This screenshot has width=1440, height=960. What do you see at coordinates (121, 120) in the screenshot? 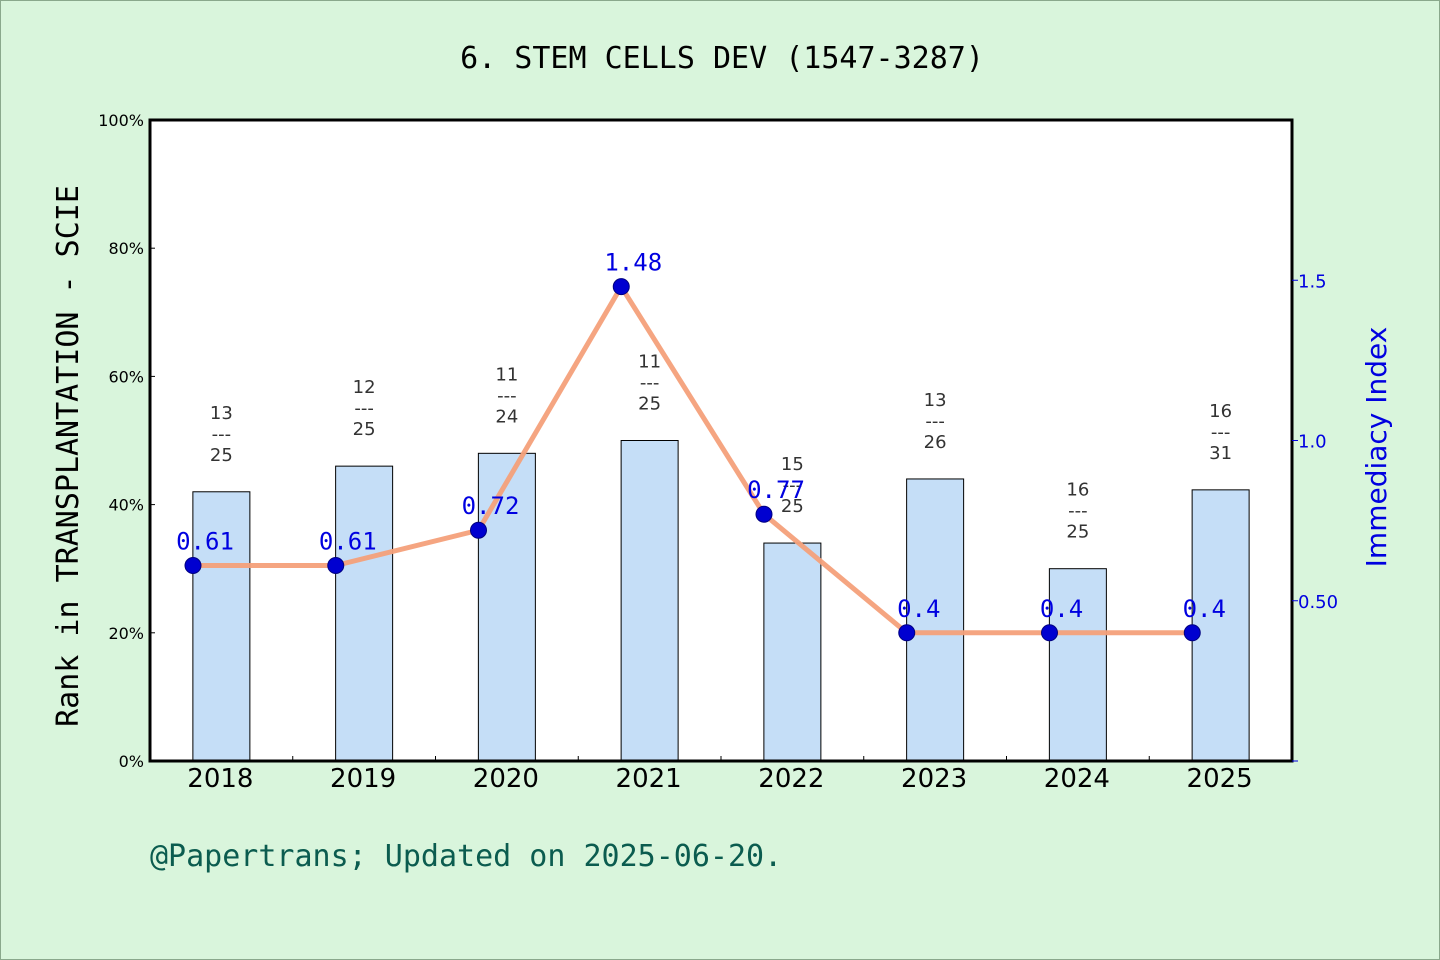
I see `left-tick-label: 100%` at bounding box center [121, 120].